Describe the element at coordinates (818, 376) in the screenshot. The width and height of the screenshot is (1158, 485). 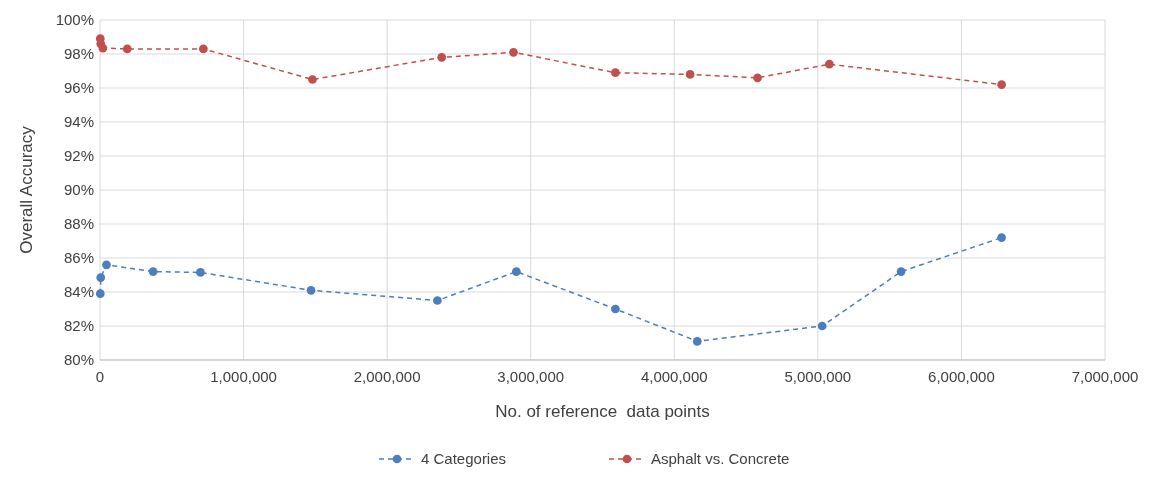
I see `x-tick-label: 5,000,000` at that location.